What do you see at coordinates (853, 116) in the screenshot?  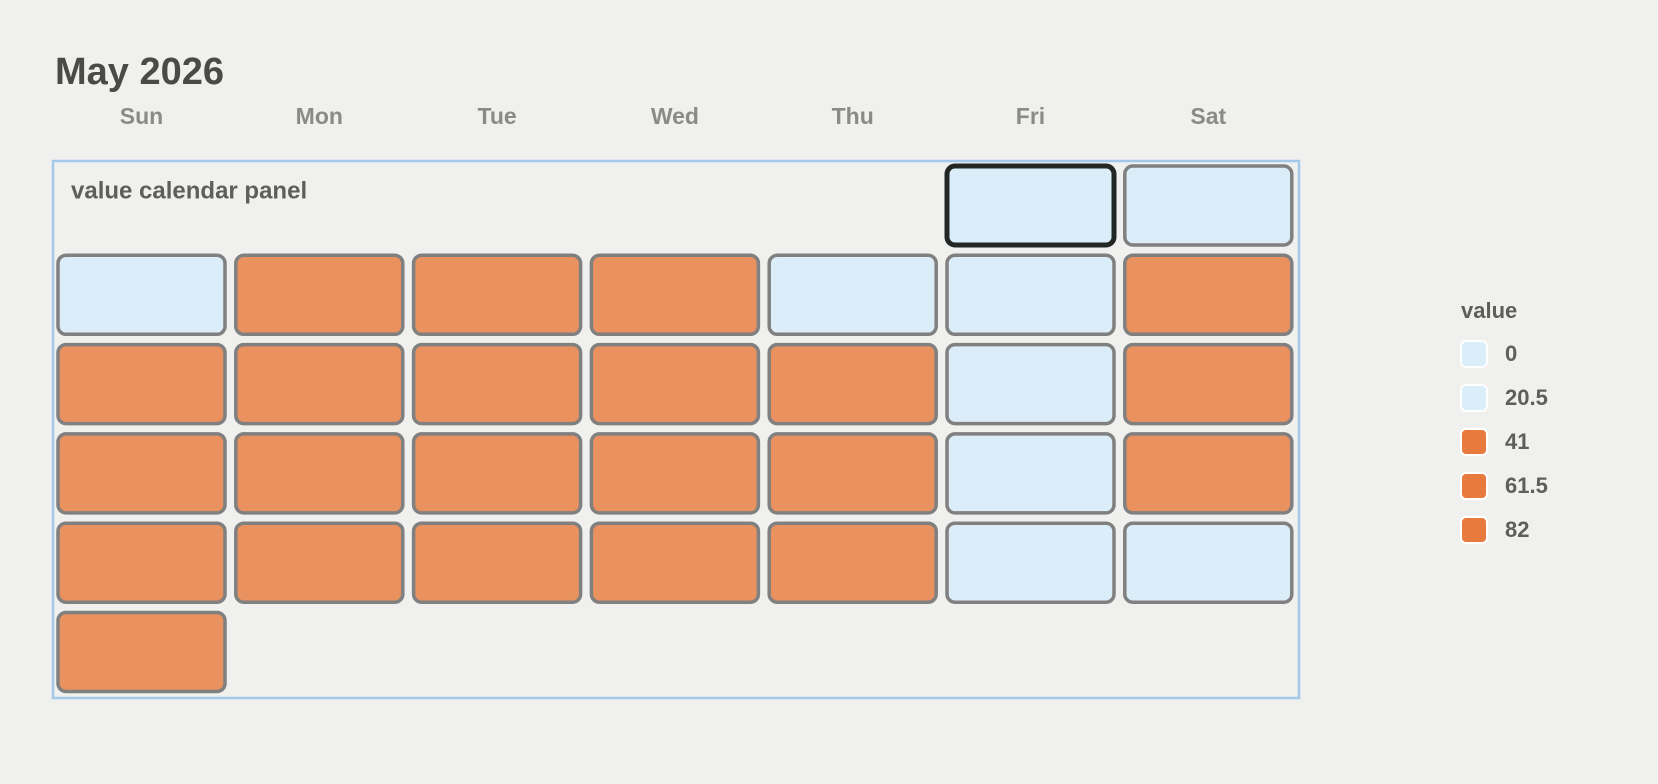 I see `weekday-label: Thu` at bounding box center [853, 116].